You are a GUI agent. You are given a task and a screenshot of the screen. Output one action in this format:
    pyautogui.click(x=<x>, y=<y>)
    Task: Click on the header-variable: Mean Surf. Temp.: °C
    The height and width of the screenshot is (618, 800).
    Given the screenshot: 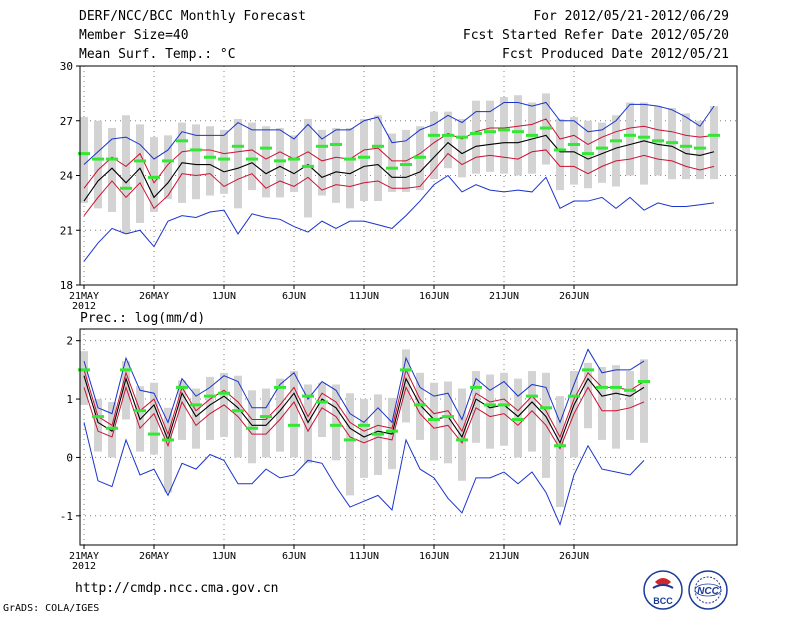 What is the action you would take?
    pyautogui.click(x=157, y=54)
    